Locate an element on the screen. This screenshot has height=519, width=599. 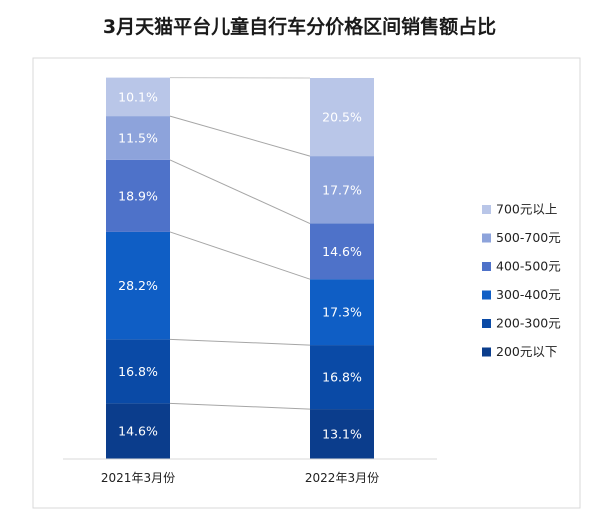
legend-label: 400-500元 is located at coordinates (528, 266).